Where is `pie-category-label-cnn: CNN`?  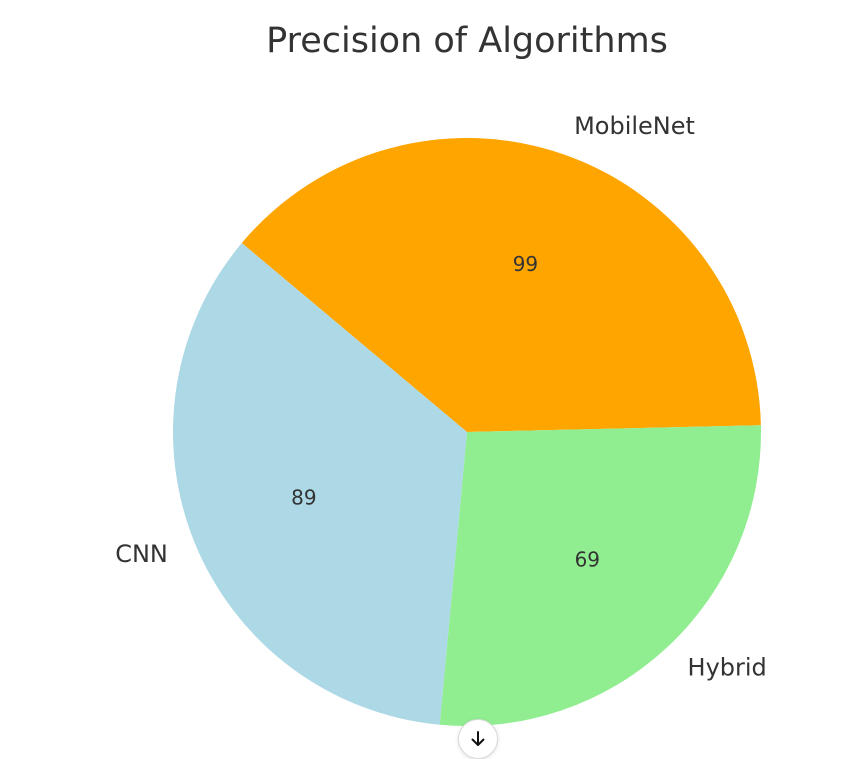
pie-category-label-cnn: CNN is located at coordinates (141, 554).